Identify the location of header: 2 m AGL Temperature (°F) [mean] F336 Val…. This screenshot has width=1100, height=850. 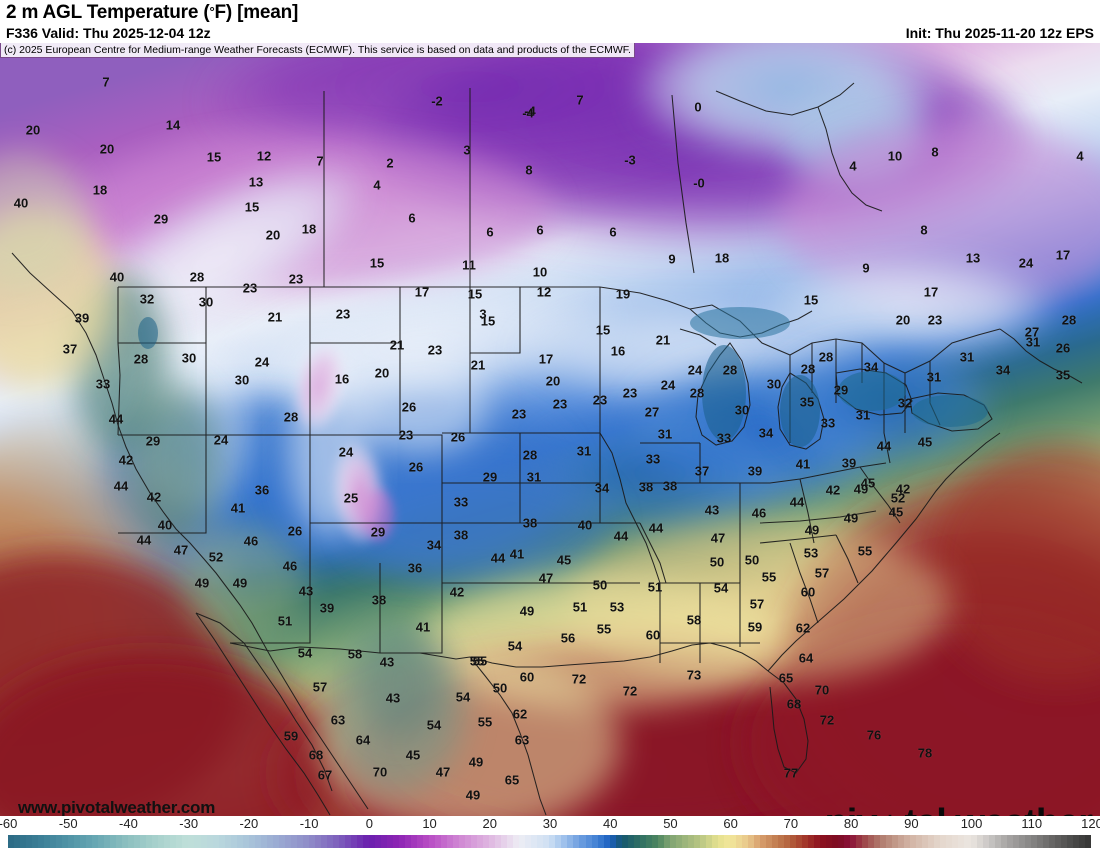
(550, 21).